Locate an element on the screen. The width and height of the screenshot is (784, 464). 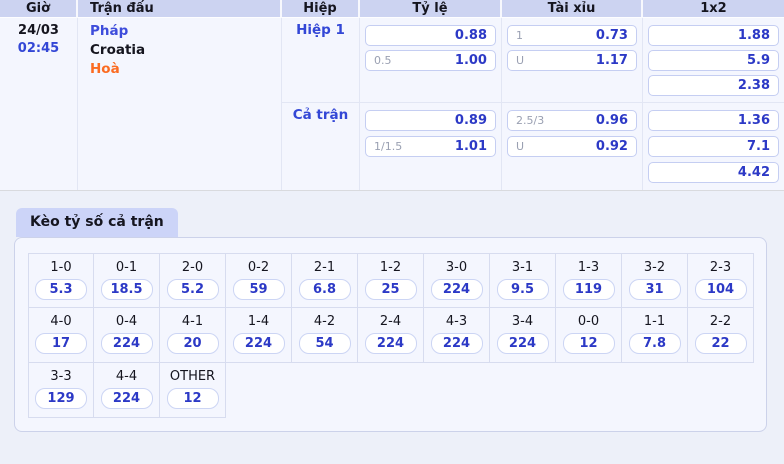
score-label: 4-4 is located at coordinates (126, 376).